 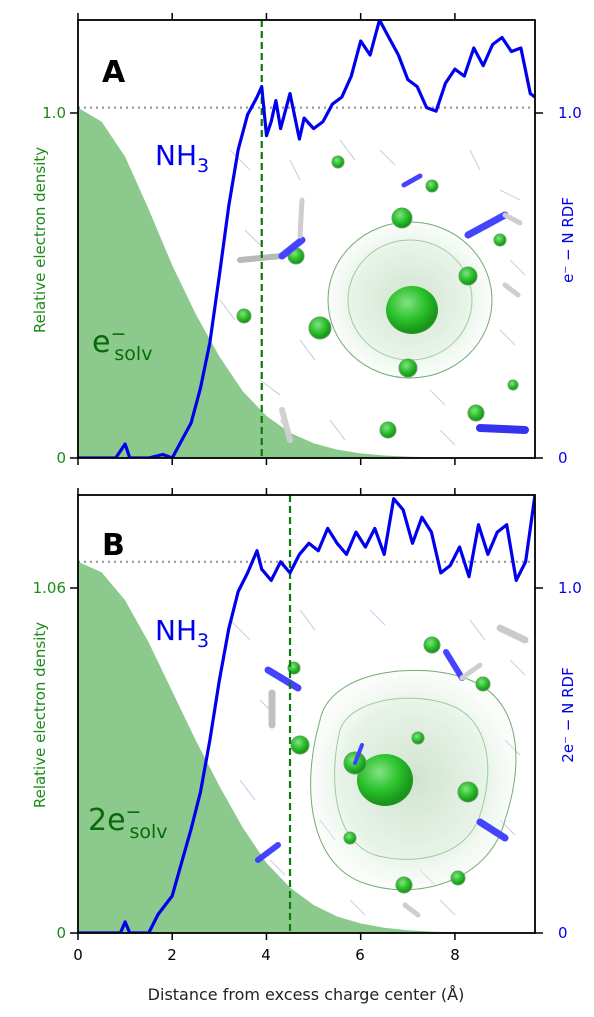 What do you see at coordinates (113, 545) in the screenshot?
I see `panel-letter: B` at bounding box center [113, 545].